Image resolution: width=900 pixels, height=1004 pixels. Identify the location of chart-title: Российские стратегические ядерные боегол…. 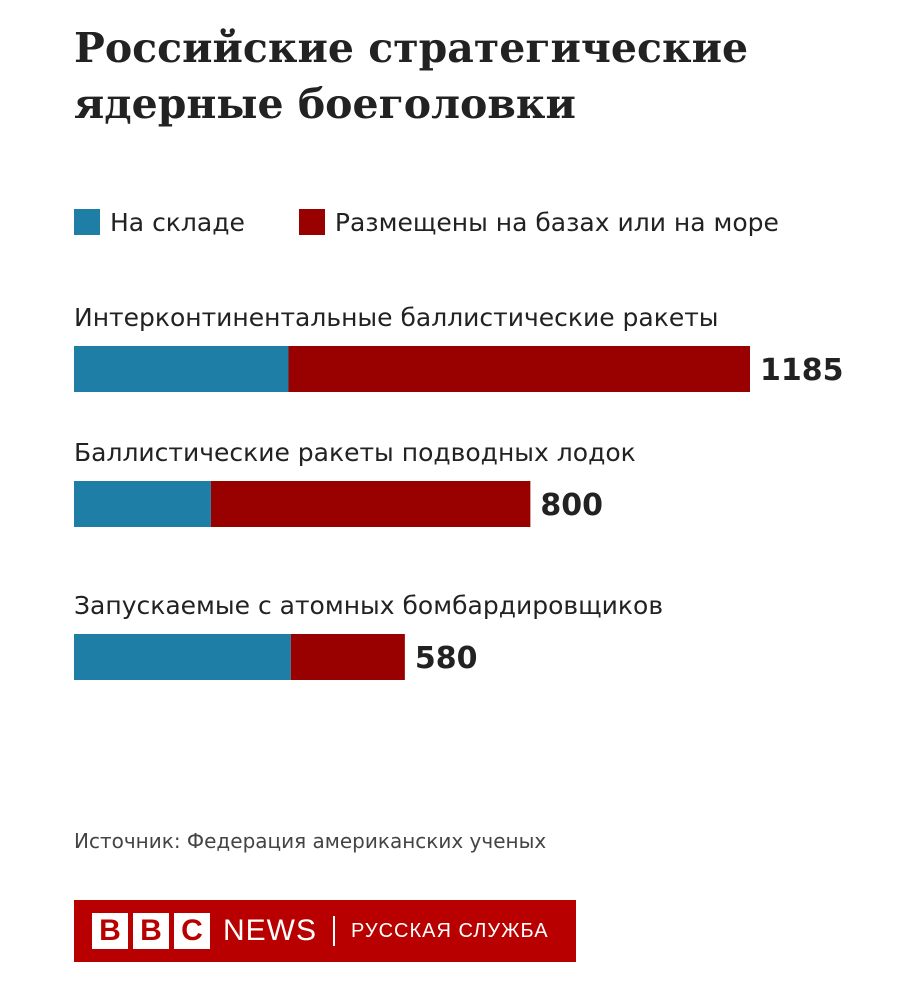
(411, 76).